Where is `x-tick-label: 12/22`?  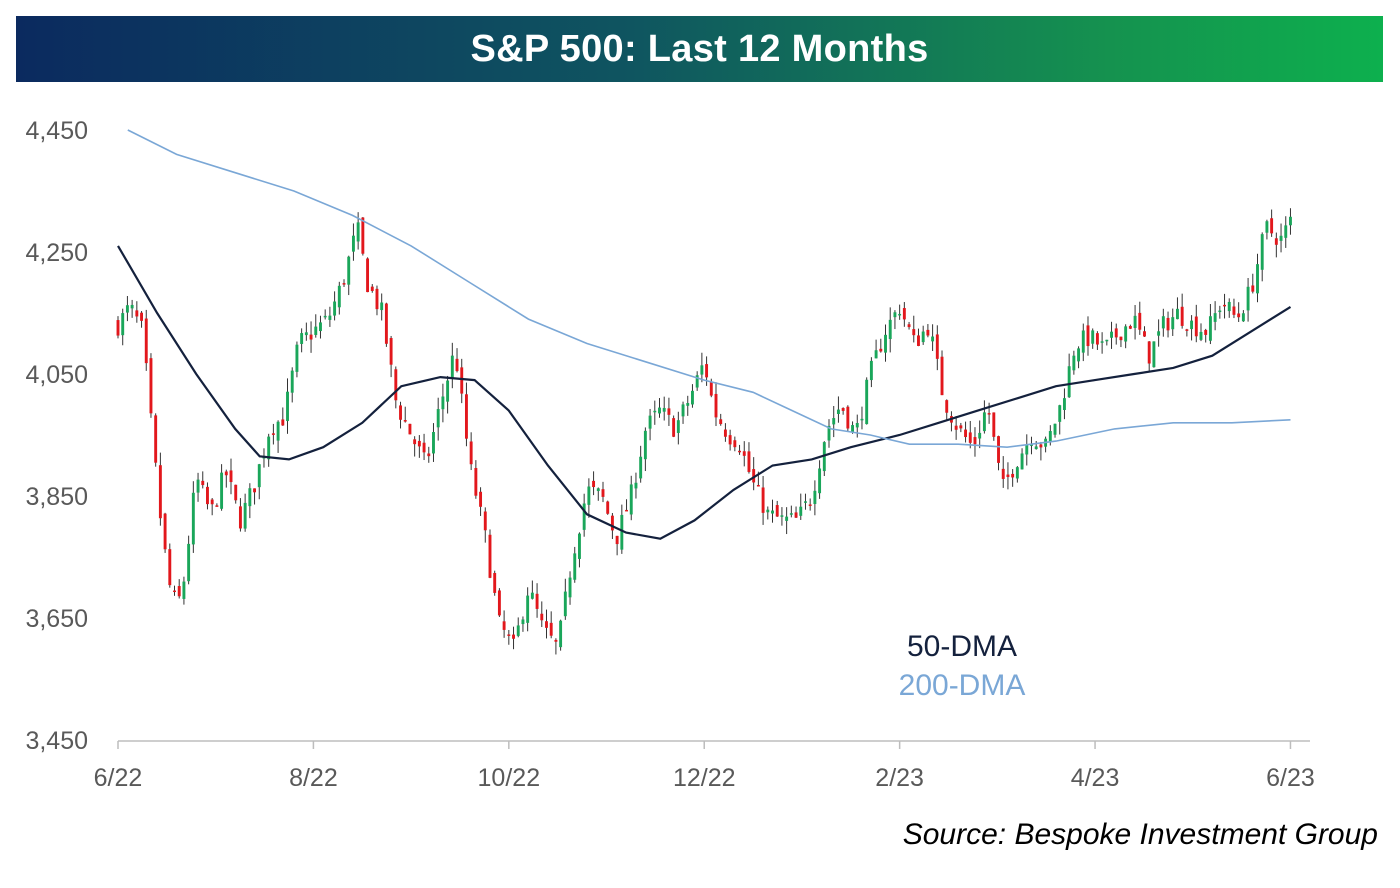
x-tick-label: 12/22 is located at coordinates (704, 778).